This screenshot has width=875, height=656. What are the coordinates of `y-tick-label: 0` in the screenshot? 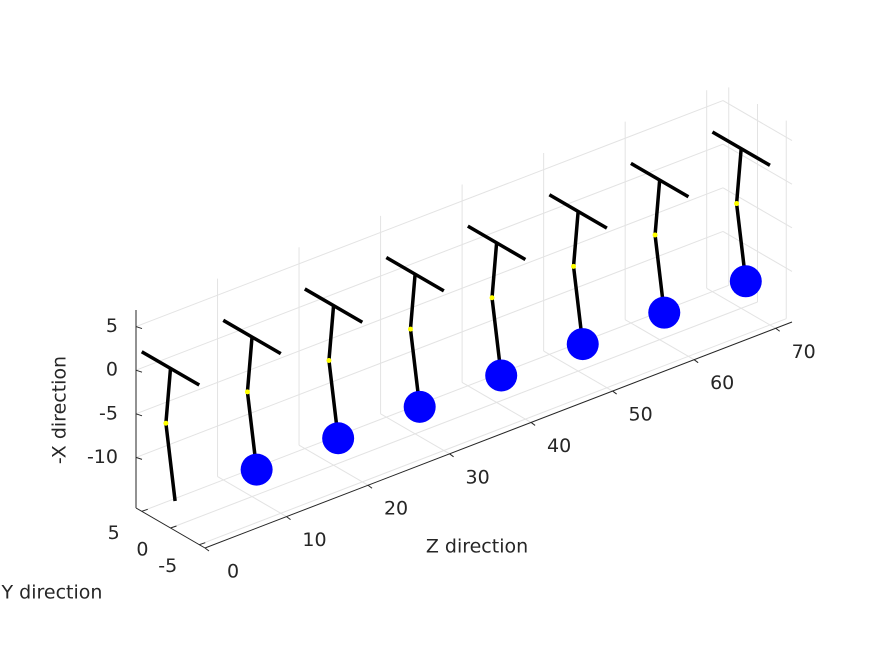 It's located at (142, 550).